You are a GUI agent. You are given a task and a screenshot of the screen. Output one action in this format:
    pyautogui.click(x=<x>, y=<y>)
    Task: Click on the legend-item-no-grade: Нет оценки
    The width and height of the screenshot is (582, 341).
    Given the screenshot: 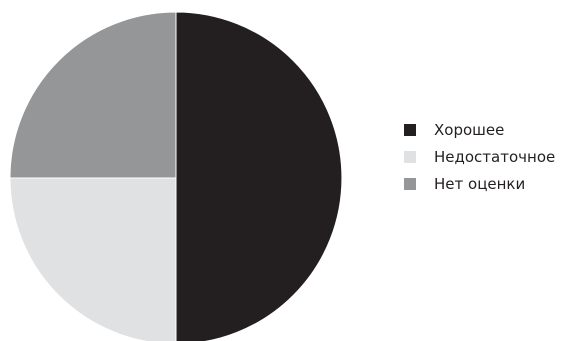 What is the action you would take?
    pyautogui.click(x=493, y=184)
    